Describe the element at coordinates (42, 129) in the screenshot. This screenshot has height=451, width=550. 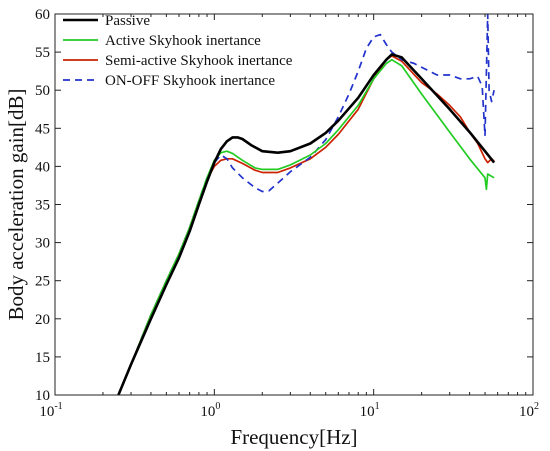
I see `y-tick-label: 45` at that location.